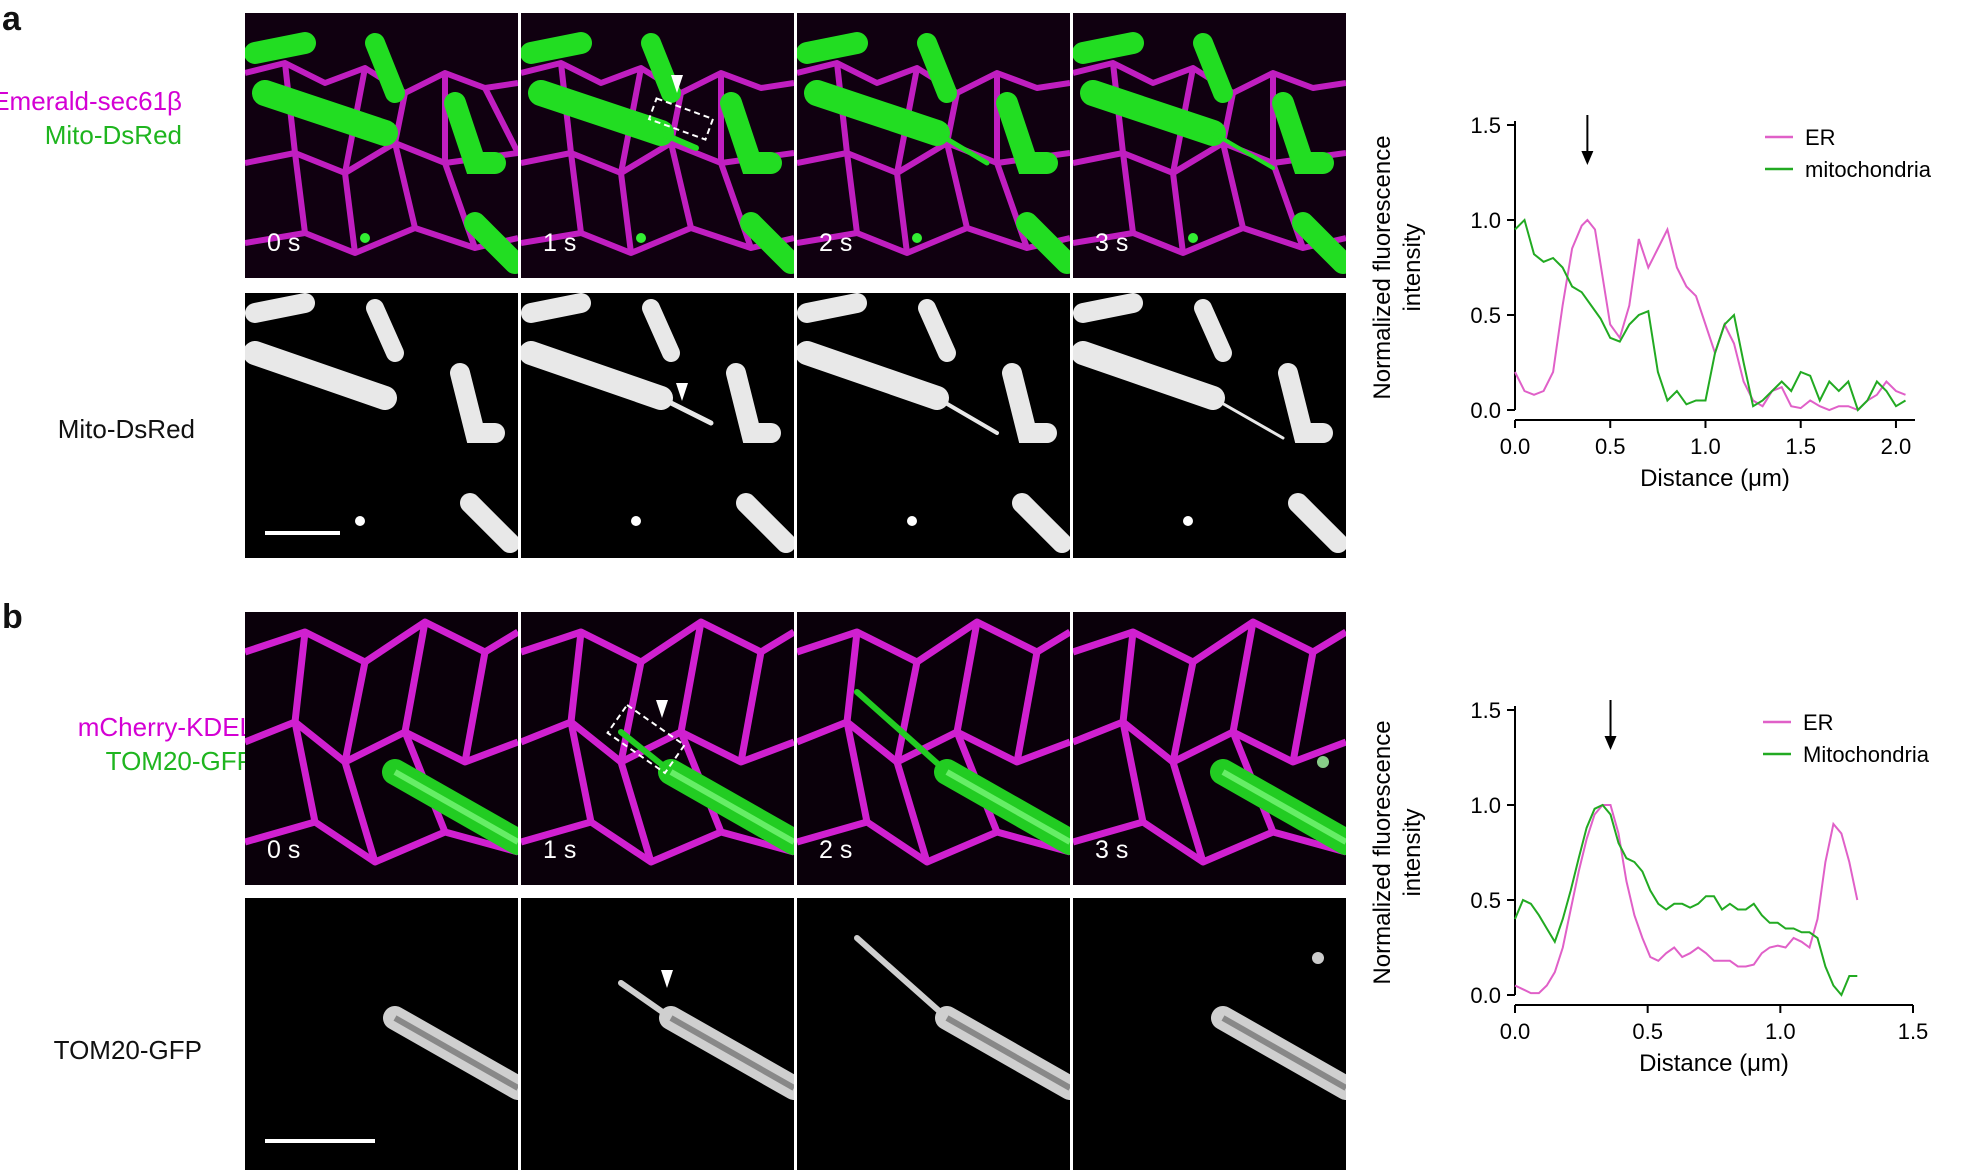 This screenshot has width=1977, height=1171. What do you see at coordinates (795, 425) in the screenshot?
I see `image-strip-a-gray` at bounding box center [795, 425].